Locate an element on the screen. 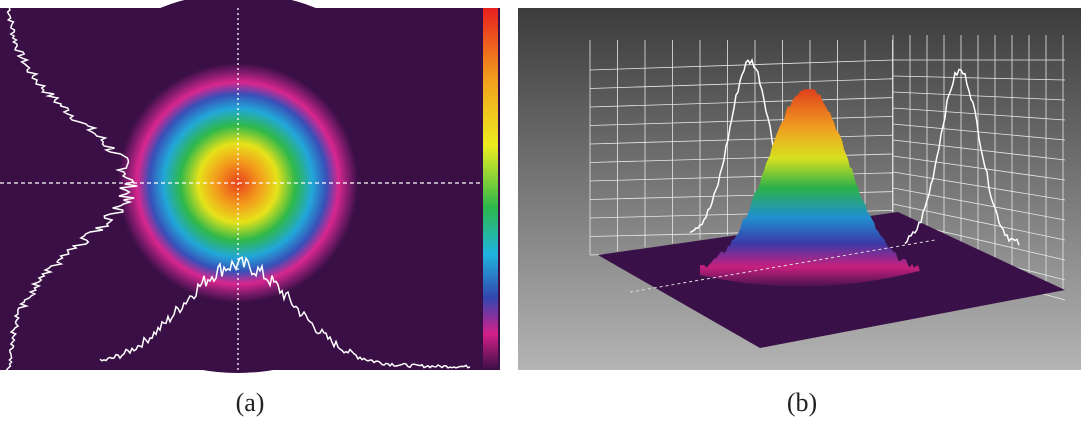 The height and width of the screenshot is (422, 1081). vertical-profile is located at coordinates (71, 189).